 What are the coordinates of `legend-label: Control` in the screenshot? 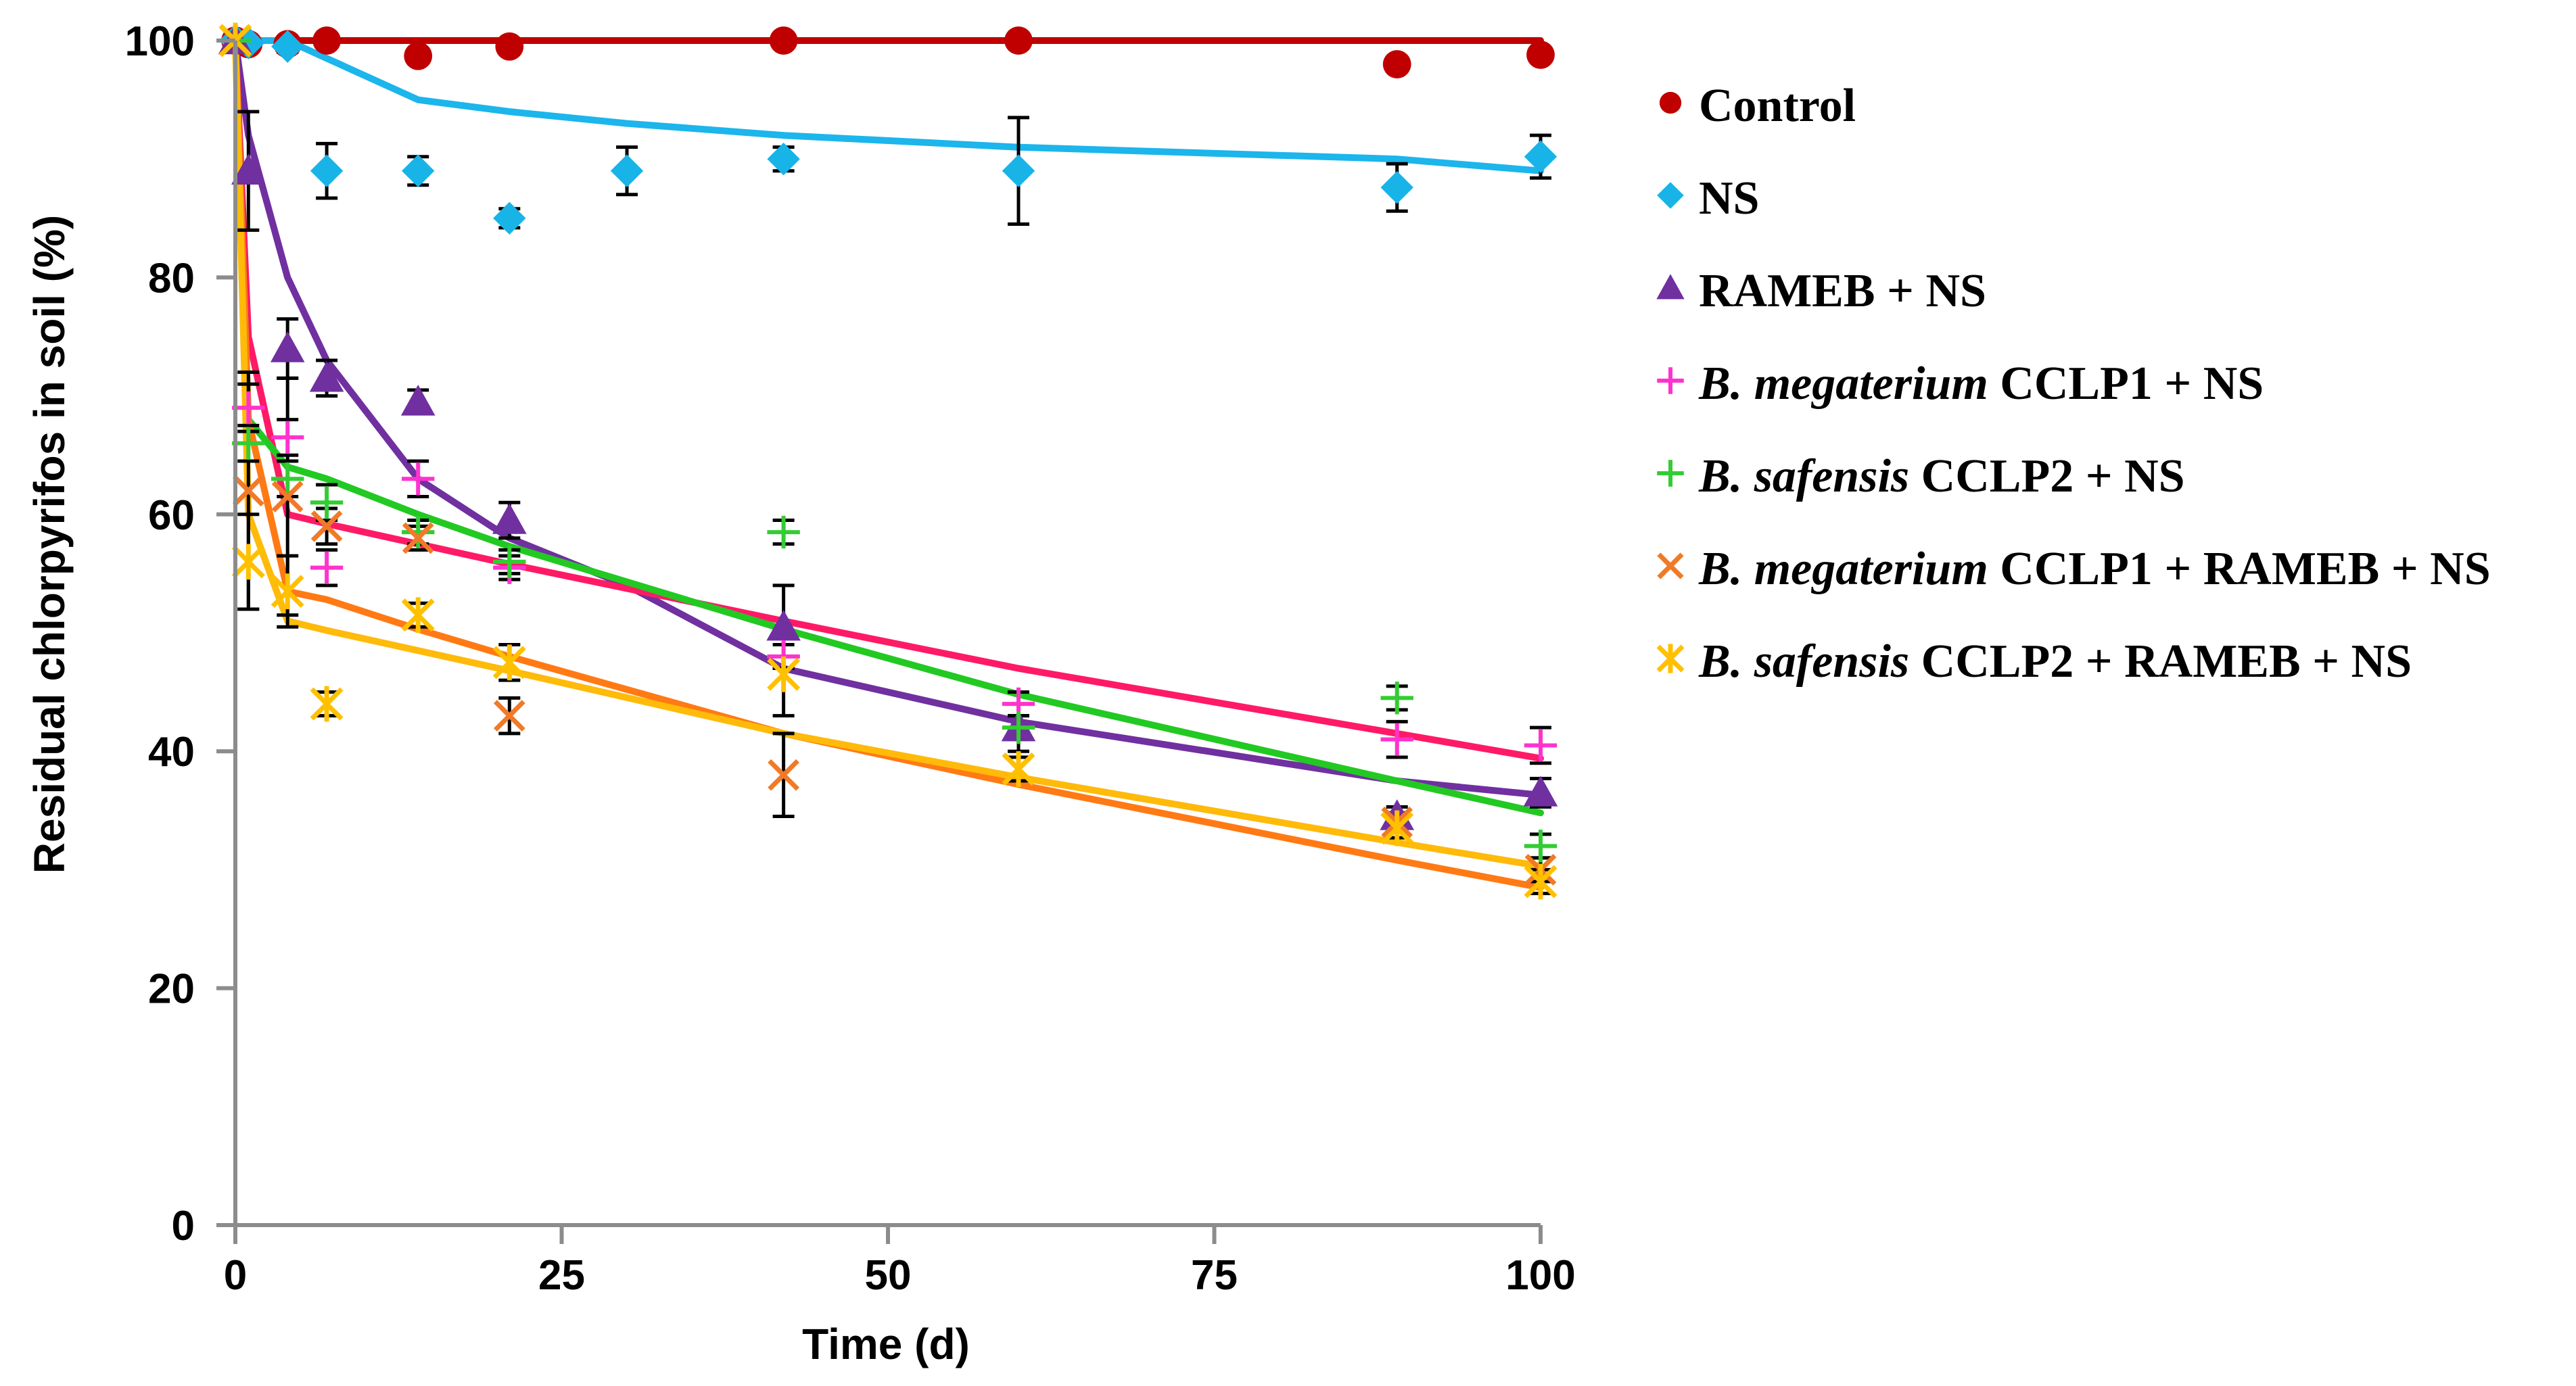 It's located at (1777, 106).